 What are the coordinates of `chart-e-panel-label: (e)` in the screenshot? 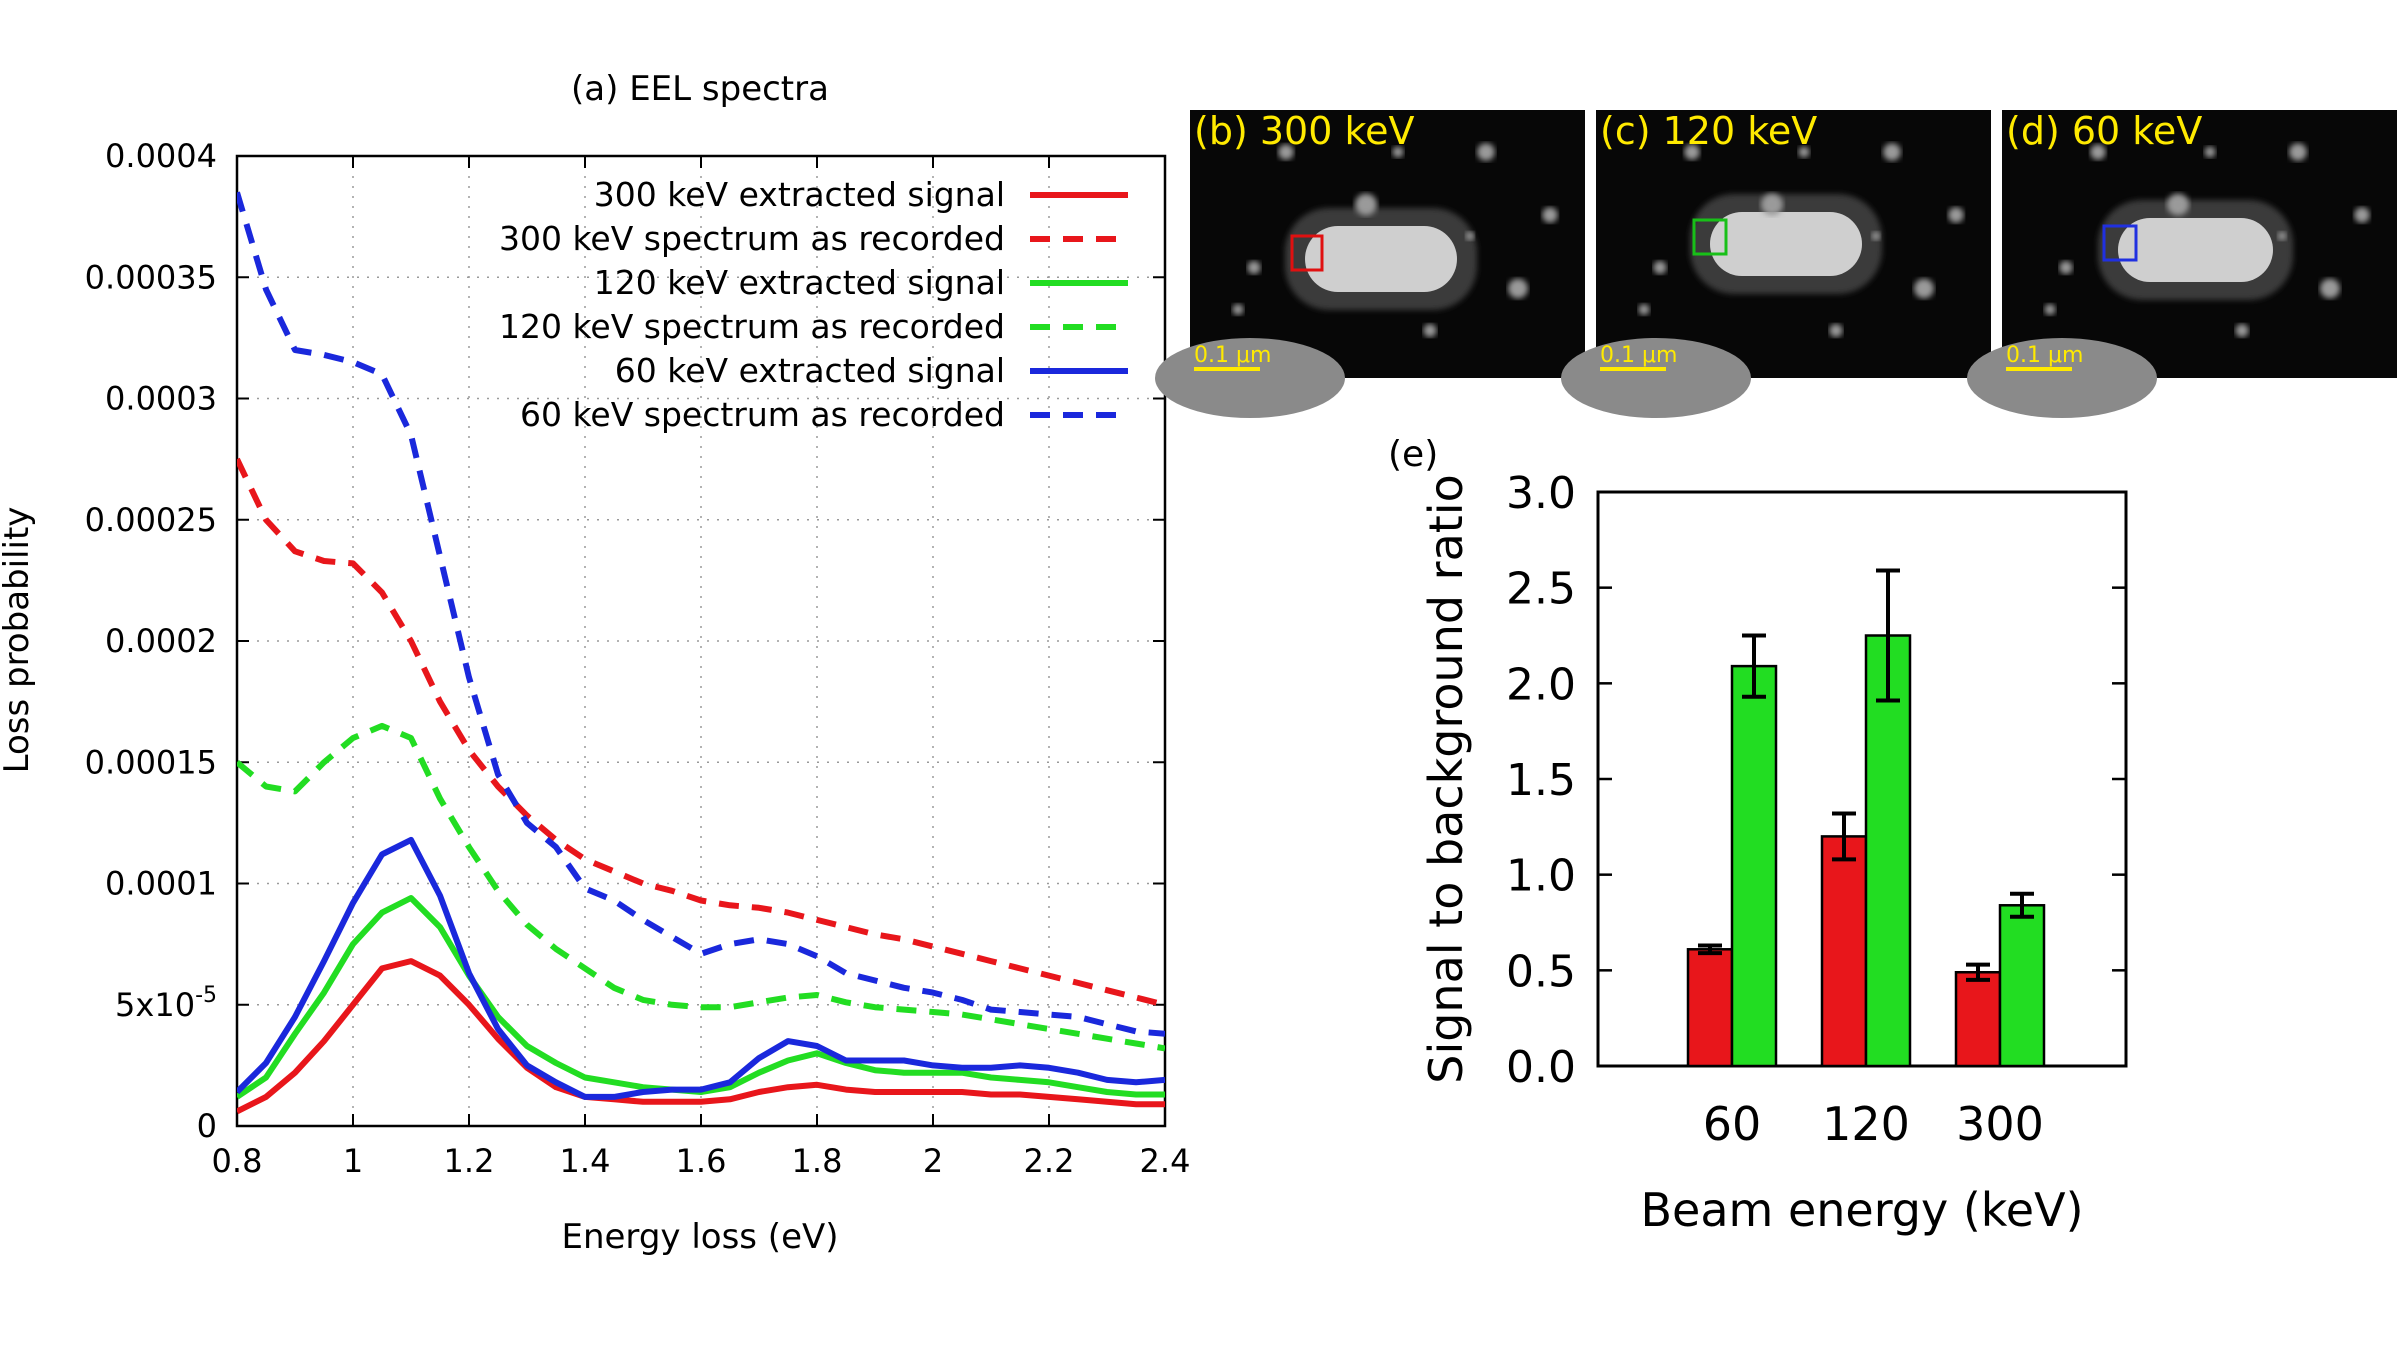 It's located at (1413, 454).